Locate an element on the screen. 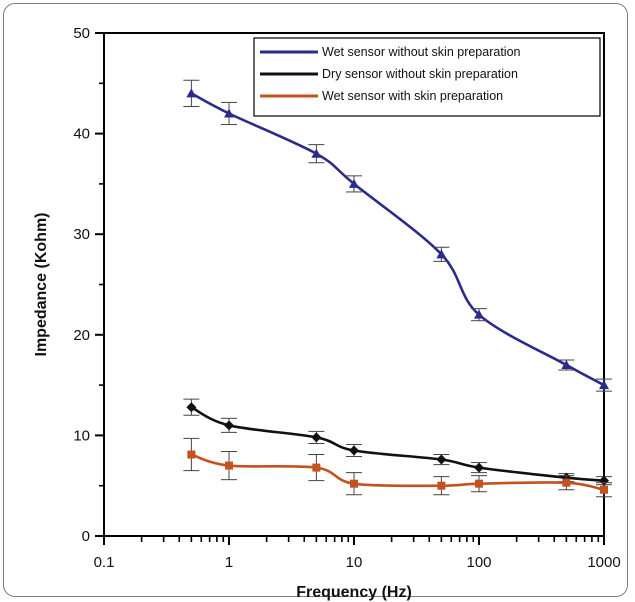  y-tick-label: 50 is located at coordinates (81, 33).